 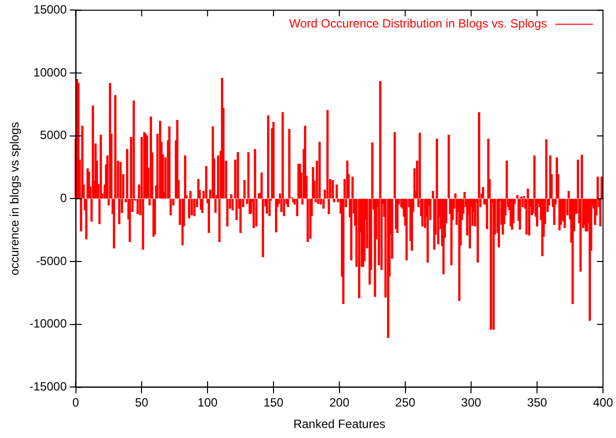 What do you see at coordinates (48, 323) in the screenshot?
I see `y-tick-label: -10000` at bounding box center [48, 323].